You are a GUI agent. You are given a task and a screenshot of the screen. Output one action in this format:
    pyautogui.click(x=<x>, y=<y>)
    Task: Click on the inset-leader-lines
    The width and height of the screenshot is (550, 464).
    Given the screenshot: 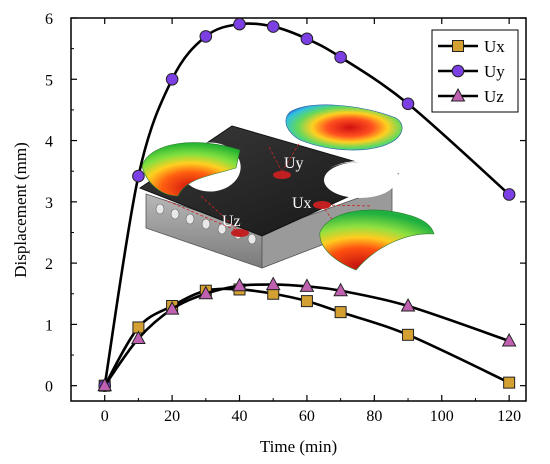 What is the action you would take?
    pyautogui.click(x=268, y=187)
    